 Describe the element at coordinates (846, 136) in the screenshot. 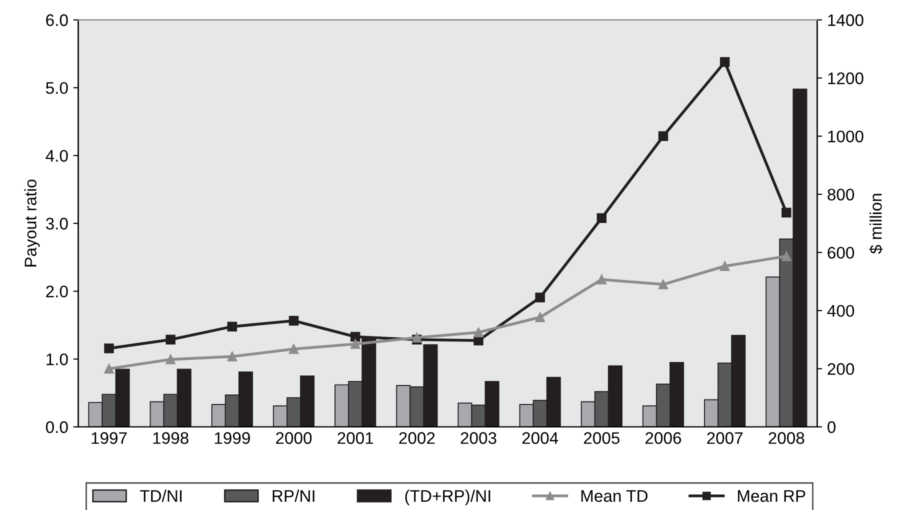

I see `y2-tick-label: 1000` at that location.